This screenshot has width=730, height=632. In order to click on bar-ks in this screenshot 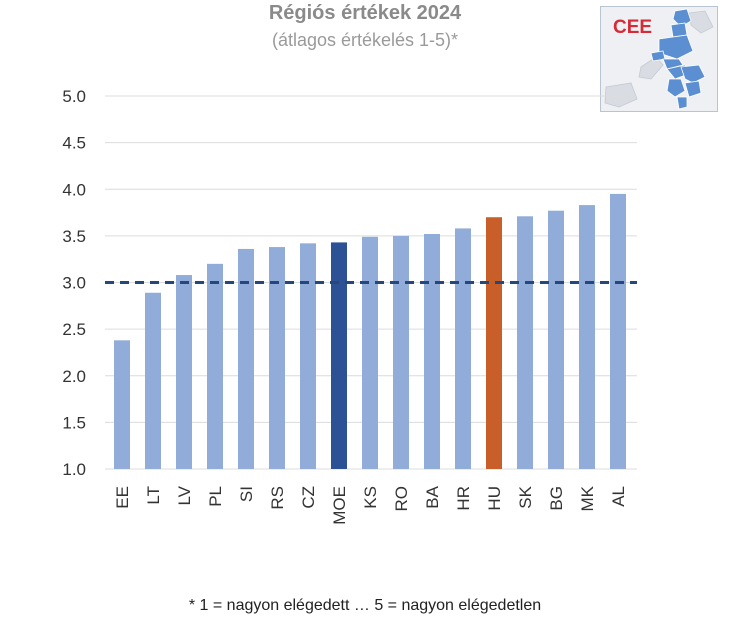, I will do `click(370, 352)`.